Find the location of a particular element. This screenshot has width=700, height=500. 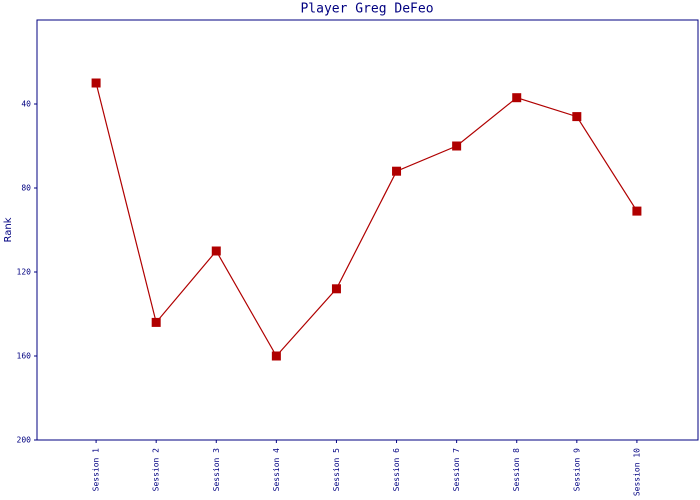

x-tick-label: Session 5 is located at coordinates (336, 470).